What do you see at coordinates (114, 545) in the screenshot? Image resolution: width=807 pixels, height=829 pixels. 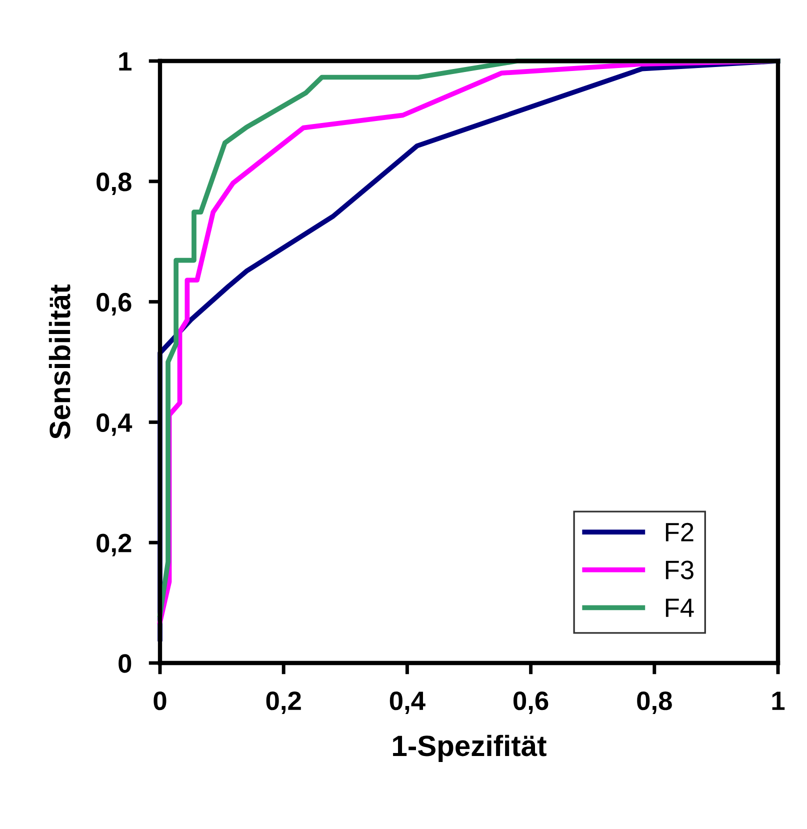 I see `y-tick-label: 0,2` at bounding box center [114, 545].